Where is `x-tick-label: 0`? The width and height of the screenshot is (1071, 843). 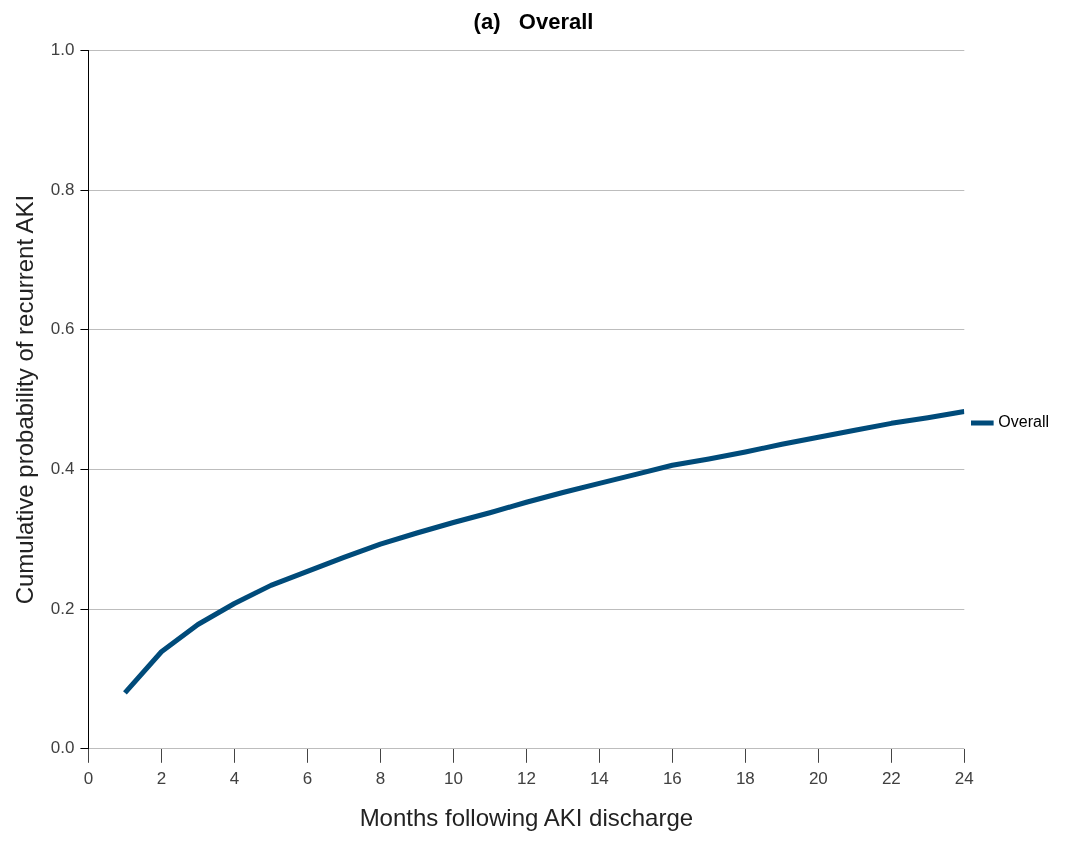
x-tick-label: 0 is located at coordinates (88, 778).